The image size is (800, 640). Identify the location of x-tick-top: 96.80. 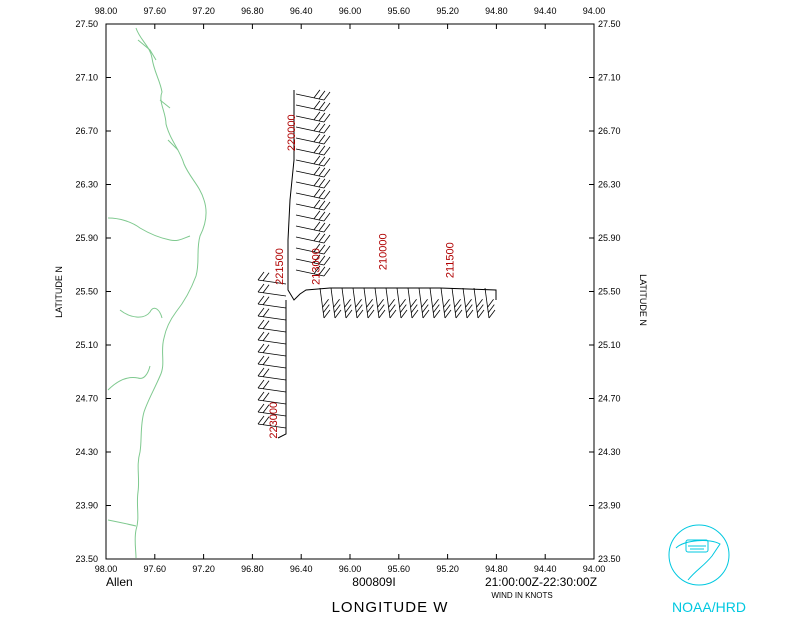
(252, 11).